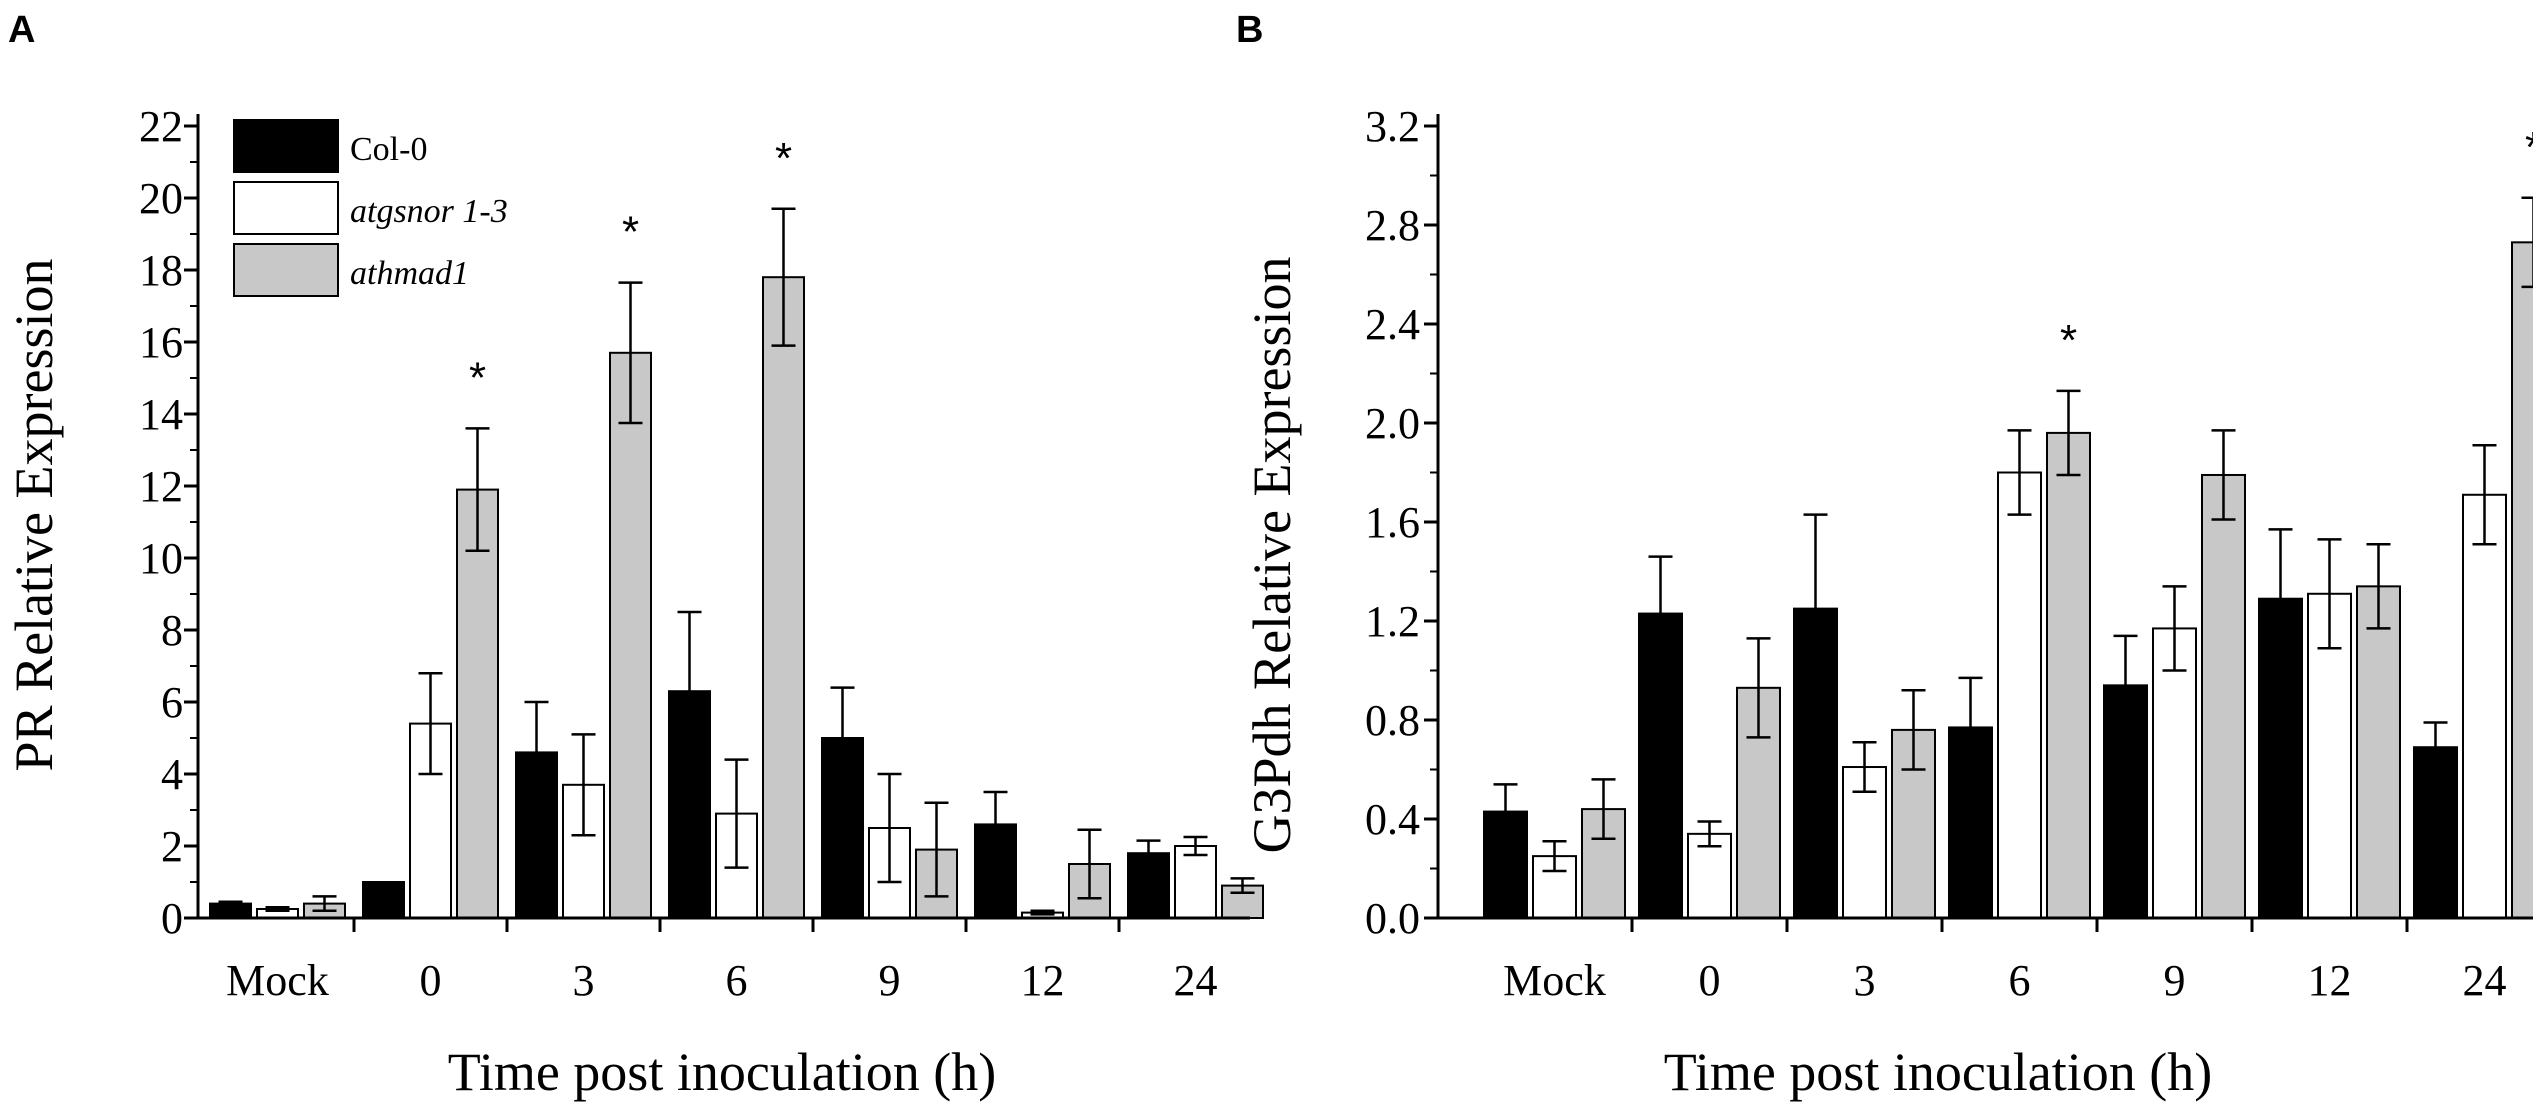 The height and width of the screenshot is (1117, 2533). What do you see at coordinates (1392, 720) in the screenshot?
I see `y-tick-label-b-2: 0.8` at bounding box center [1392, 720].